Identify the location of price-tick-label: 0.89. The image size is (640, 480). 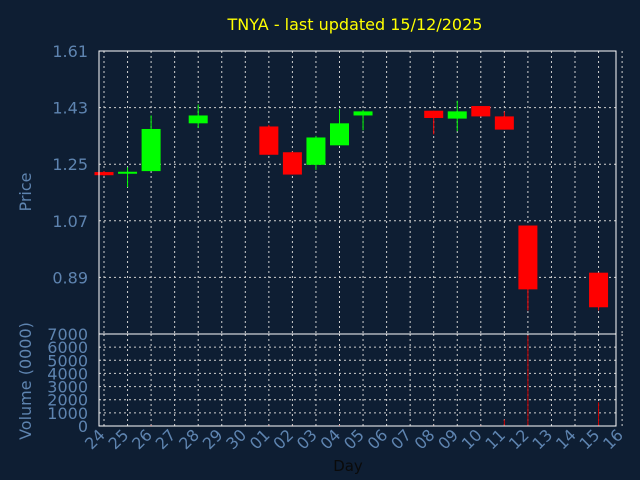
(70, 277).